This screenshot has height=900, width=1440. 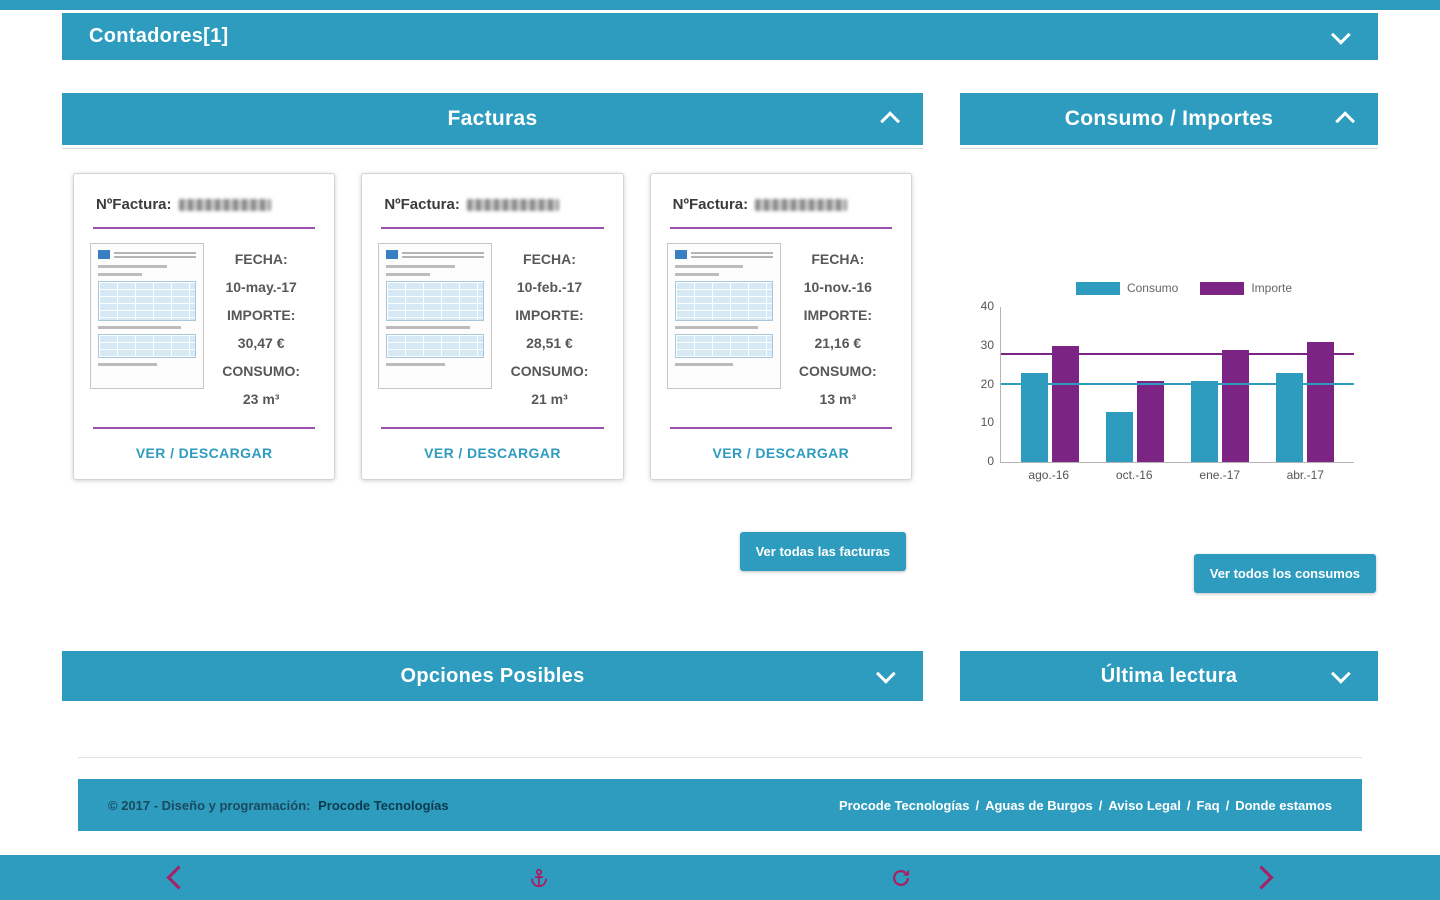 What do you see at coordinates (1134, 475) in the screenshot?
I see `x-tick-label: oct.-16` at bounding box center [1134, 475].